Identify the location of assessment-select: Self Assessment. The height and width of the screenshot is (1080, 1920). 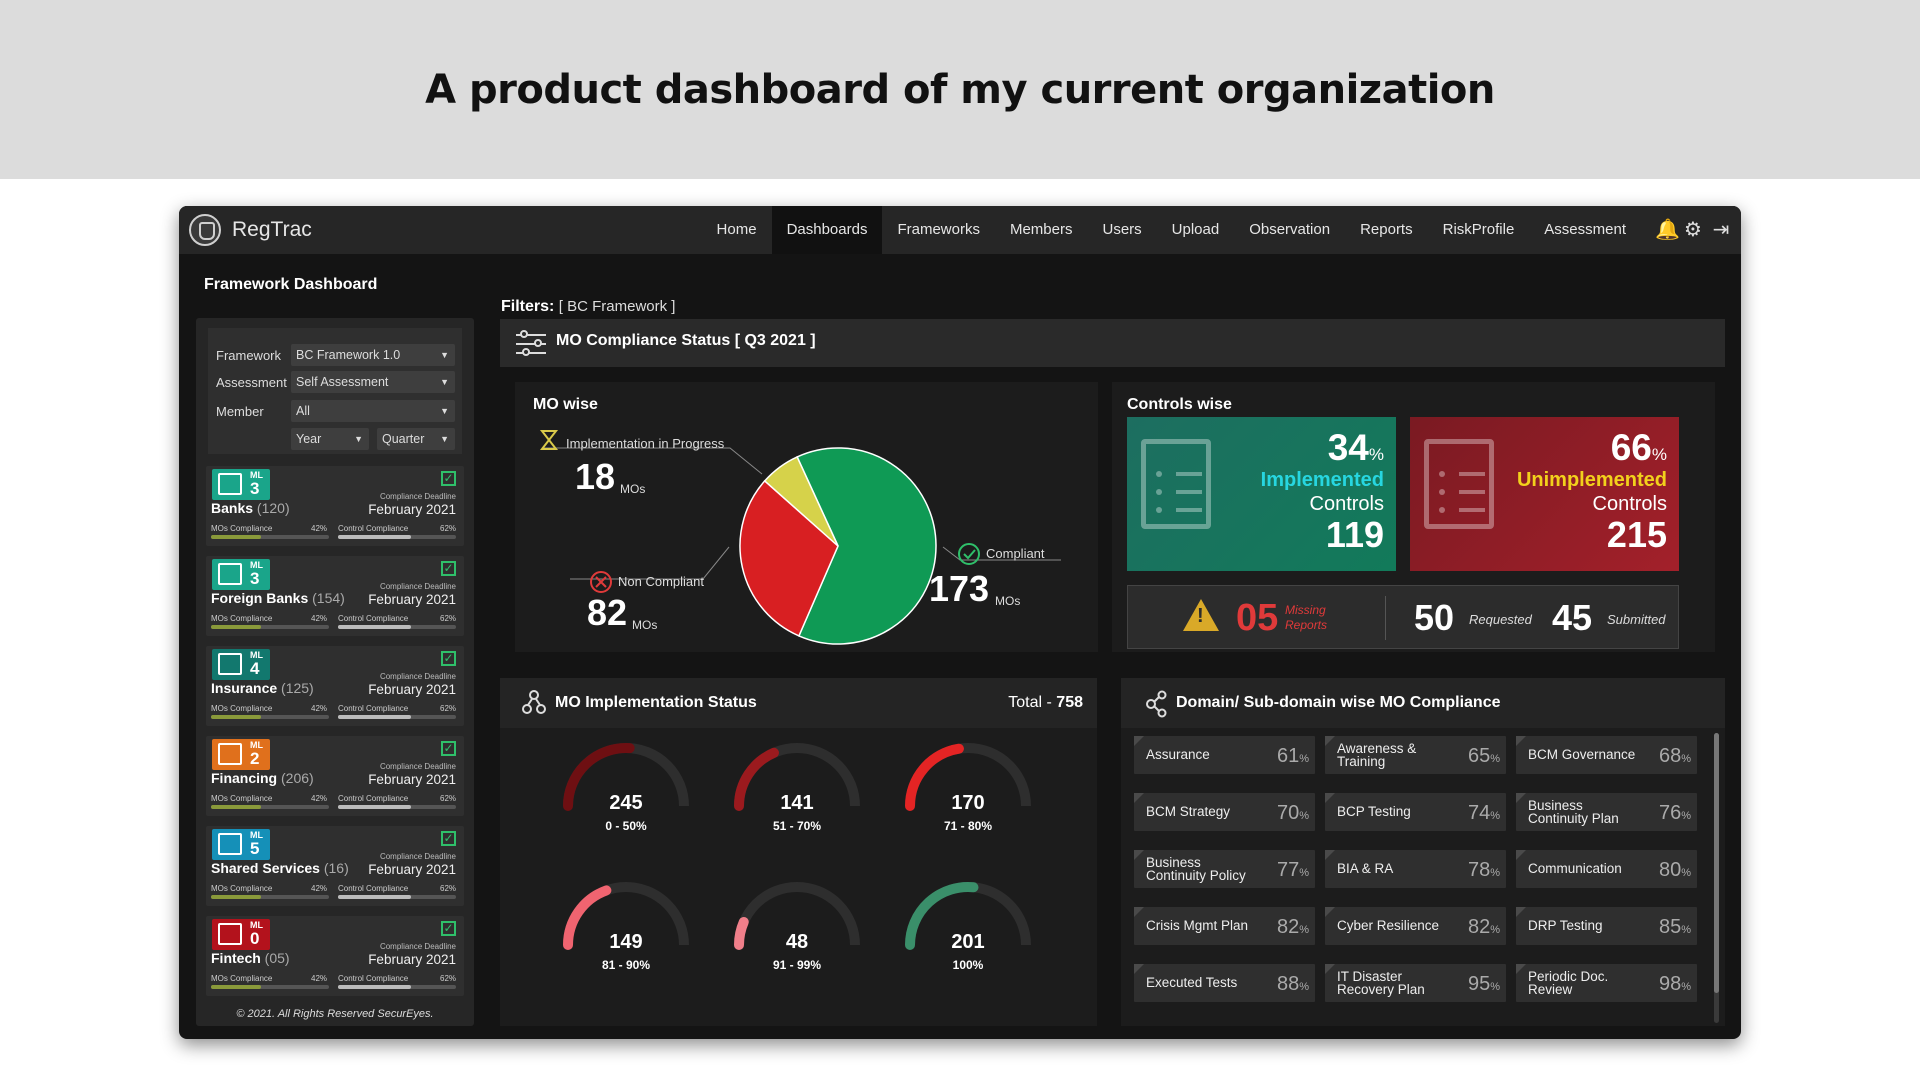
(373, 382).